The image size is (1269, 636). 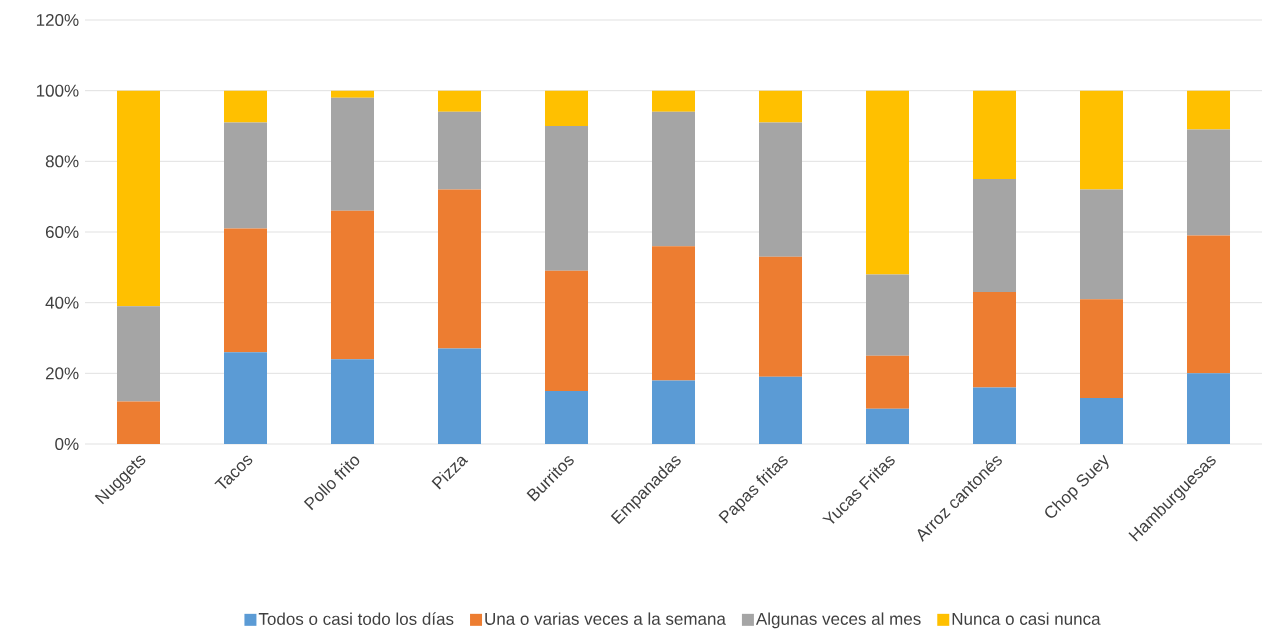 What do you see at coordinates (605, 618) in the screenshot?
I see `legend-label: Una o varias veces a la semana` at bounding box center [605, 618].